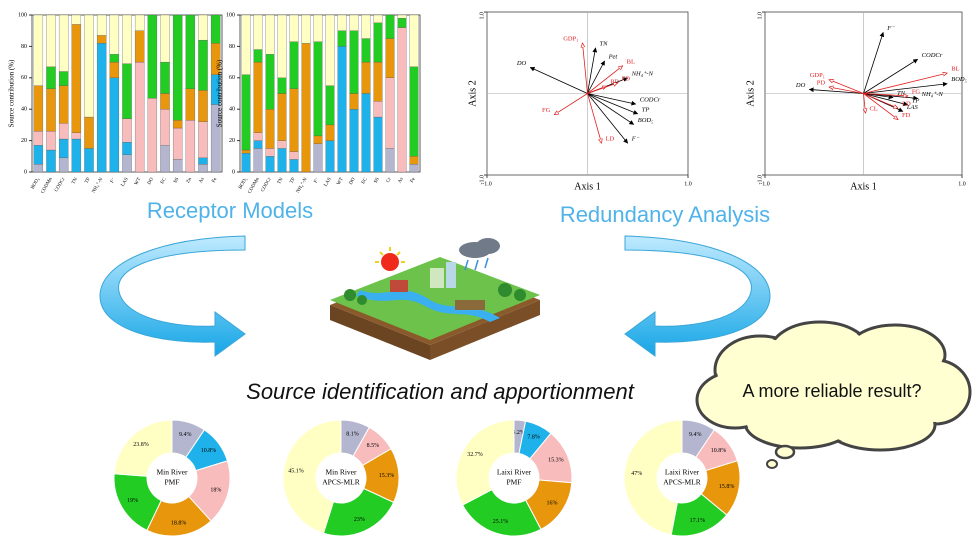 Image resolution: width=973 pixels, height=544 pixels. What do you see at coordinates (47, 186) in the screenshot?
I see `x-tick-label: CODMn` at bounding box center [47, 186].